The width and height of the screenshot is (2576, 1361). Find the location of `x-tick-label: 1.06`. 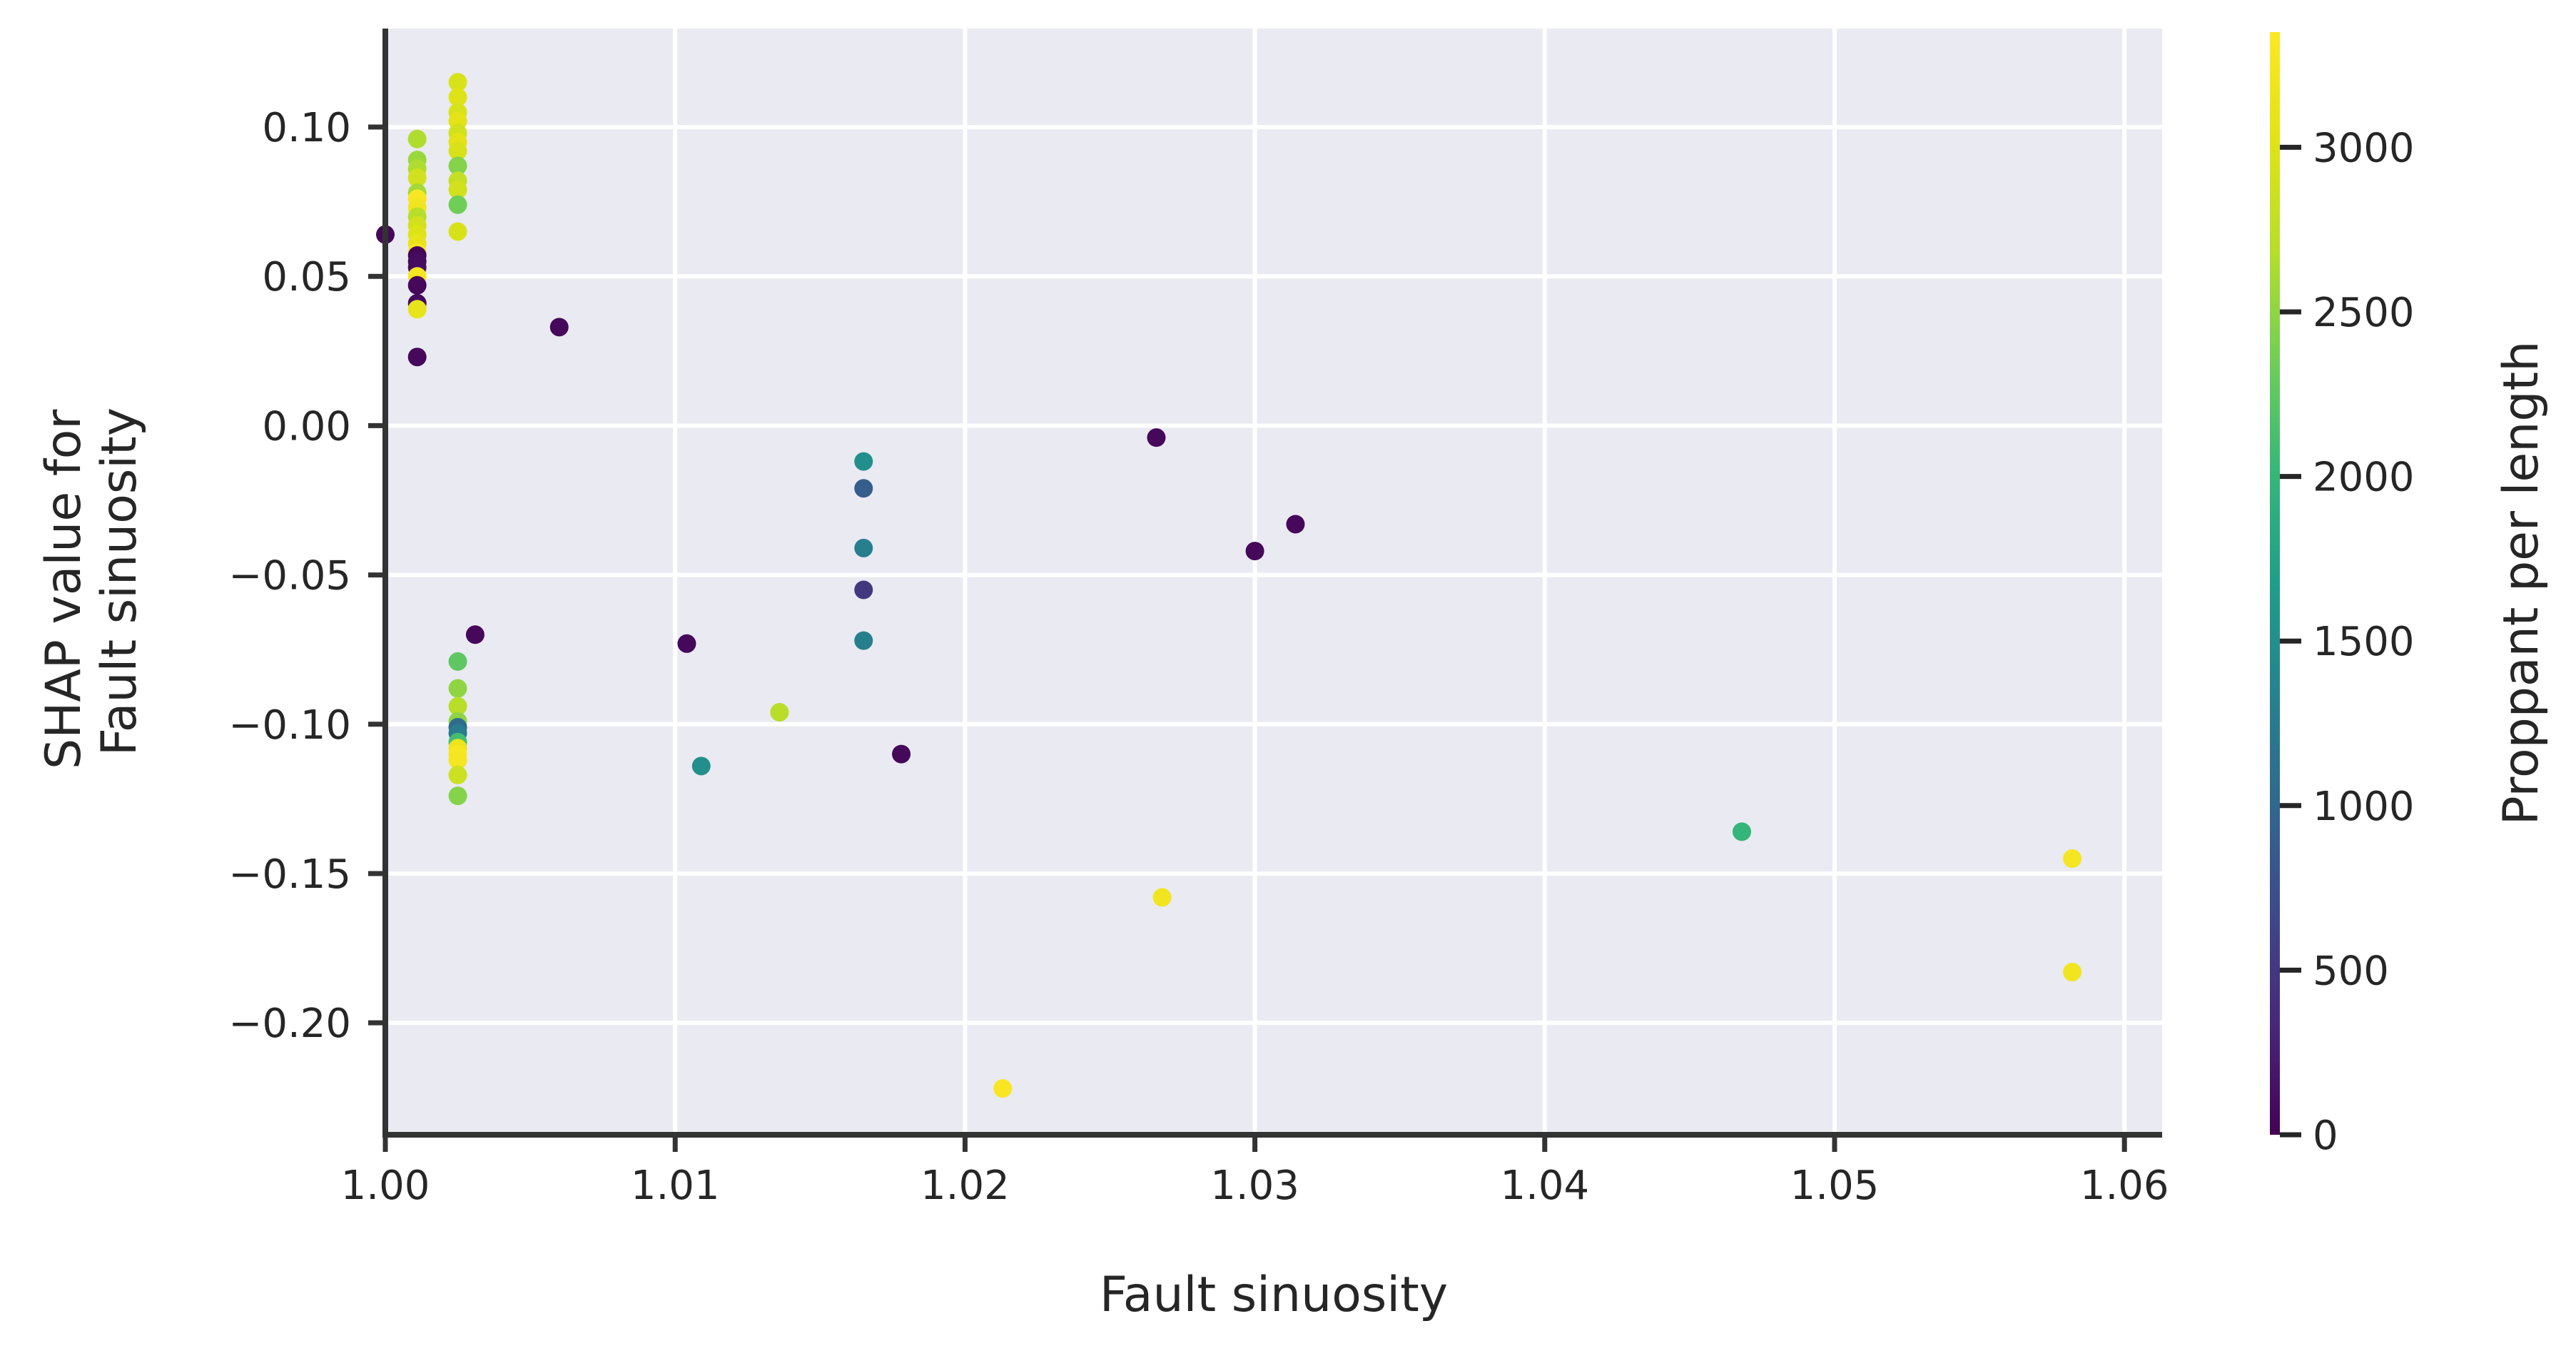

x-tick-label: 1.06 is located at coordinates (2124, 1186).